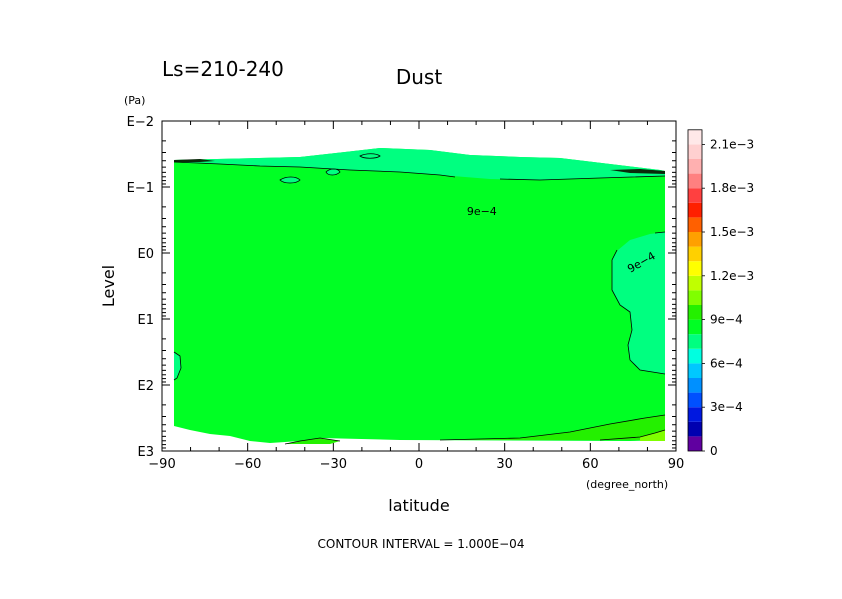 This screenshot has width=842, height=599. Describe the element at coordinates (146, 452) in the screenshot. I see `y-tick-label: E3` at that location.